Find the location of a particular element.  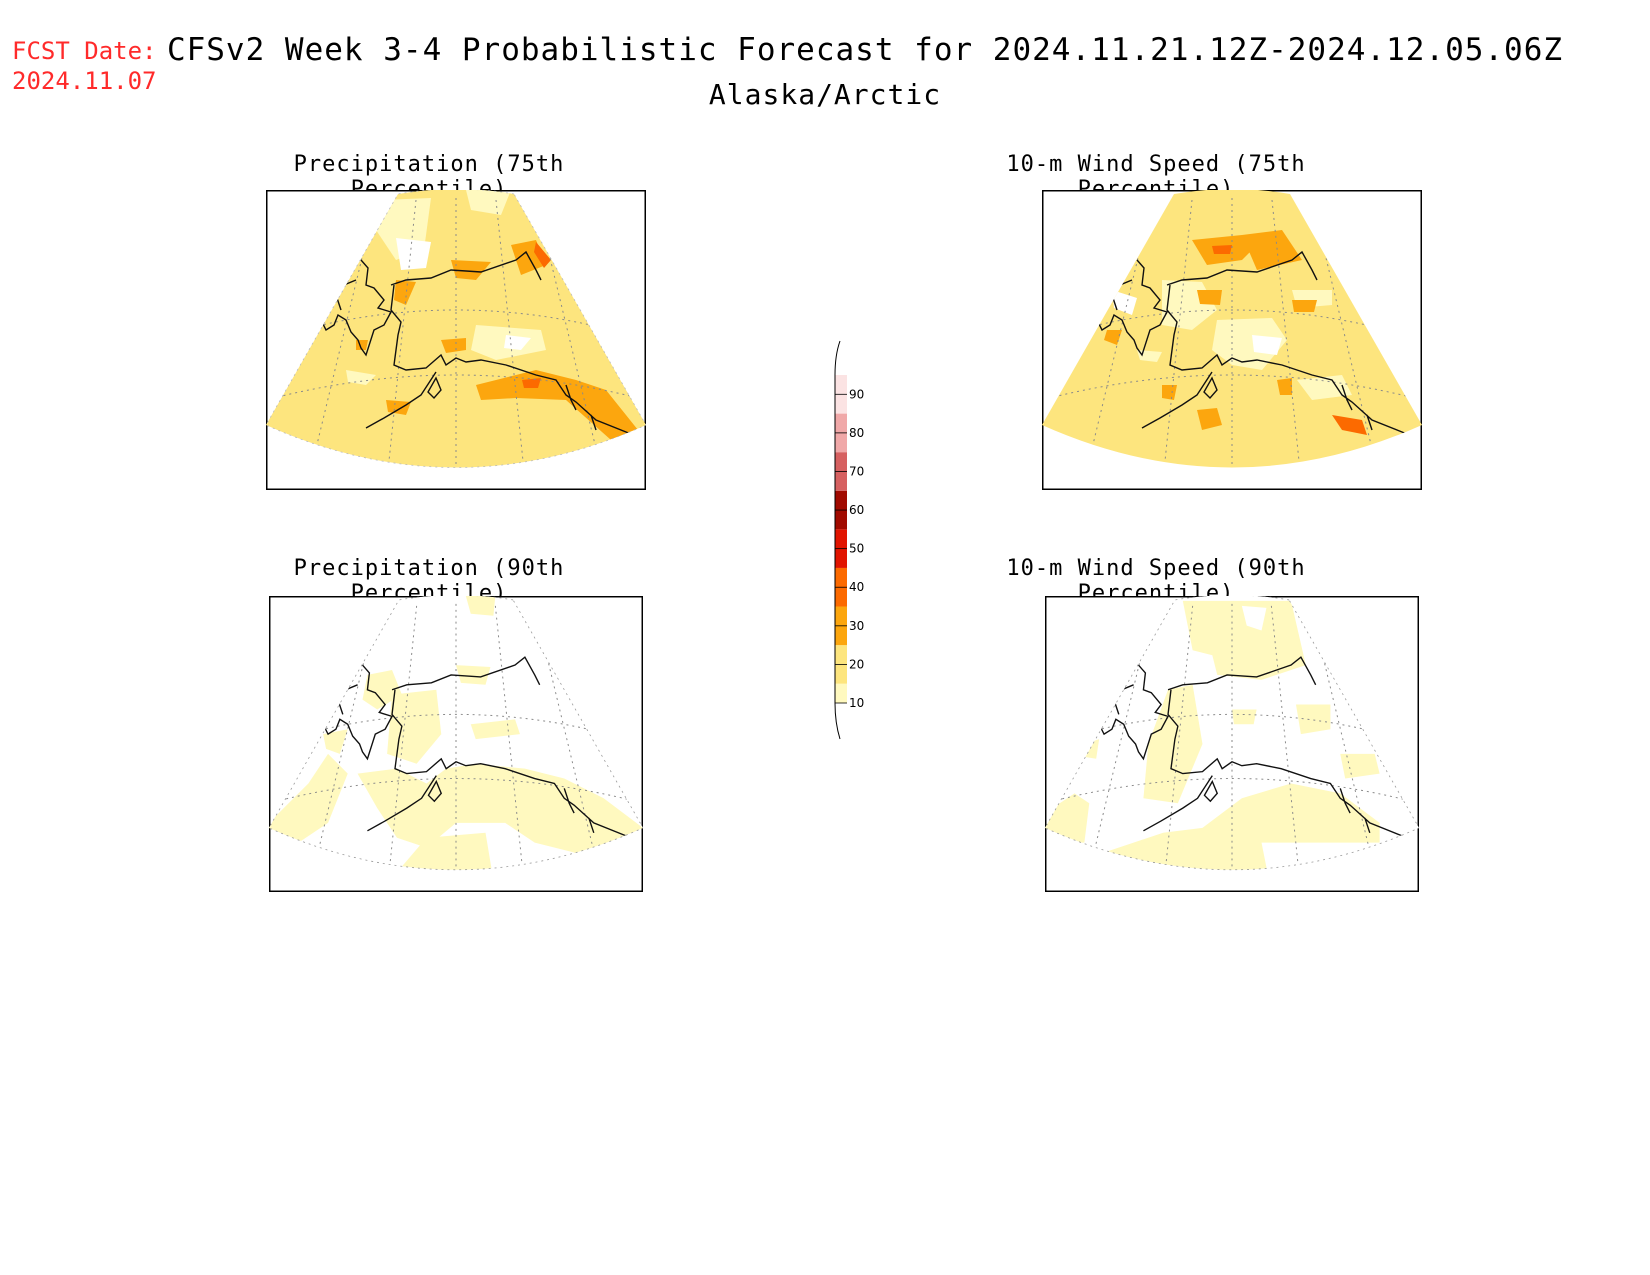

forecast-date-label: FCST Date: is located at coordinates (84, 51).